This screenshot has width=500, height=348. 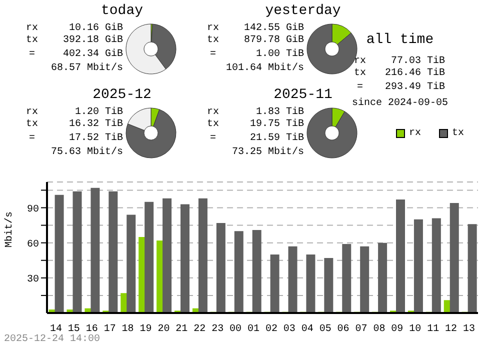 I want to click on text: 68.57 Mbit/s, so click(x=86, y=69).